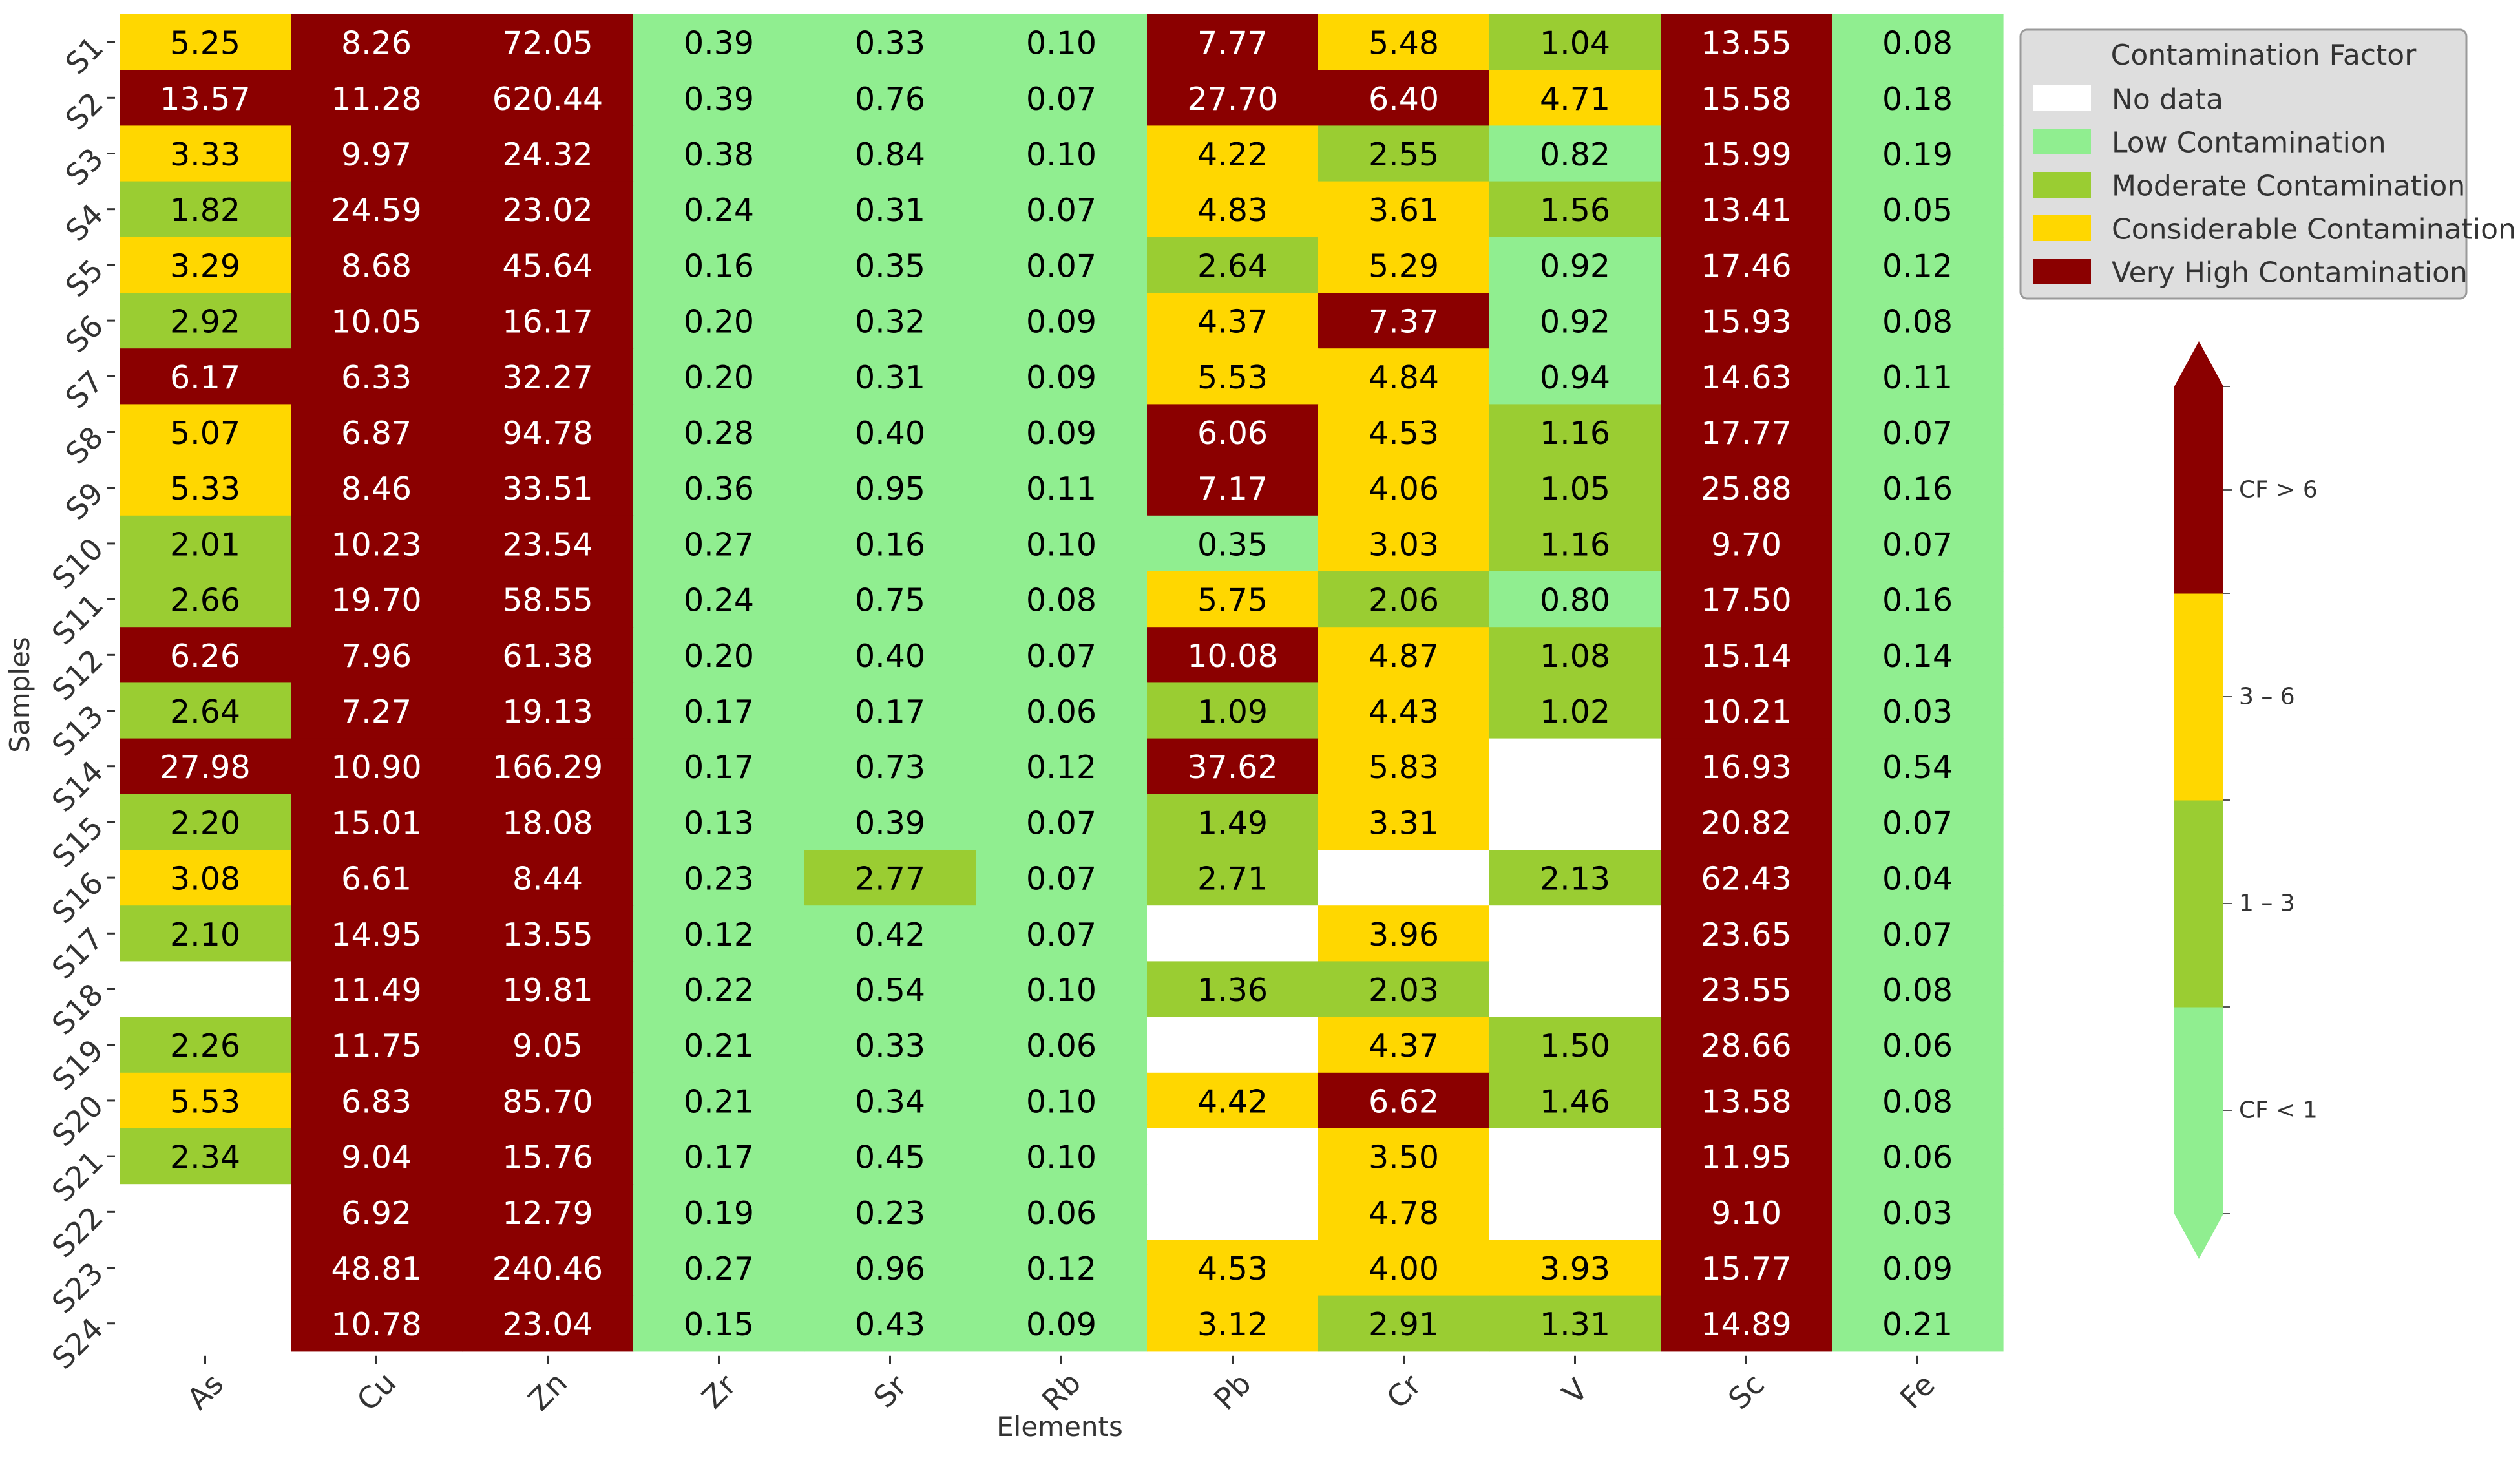 This screenshot has height=1458, width=2520. Describe the element at coordinates (84, 111) in the screenshot. I see `y-tick-label: S2` at that location.